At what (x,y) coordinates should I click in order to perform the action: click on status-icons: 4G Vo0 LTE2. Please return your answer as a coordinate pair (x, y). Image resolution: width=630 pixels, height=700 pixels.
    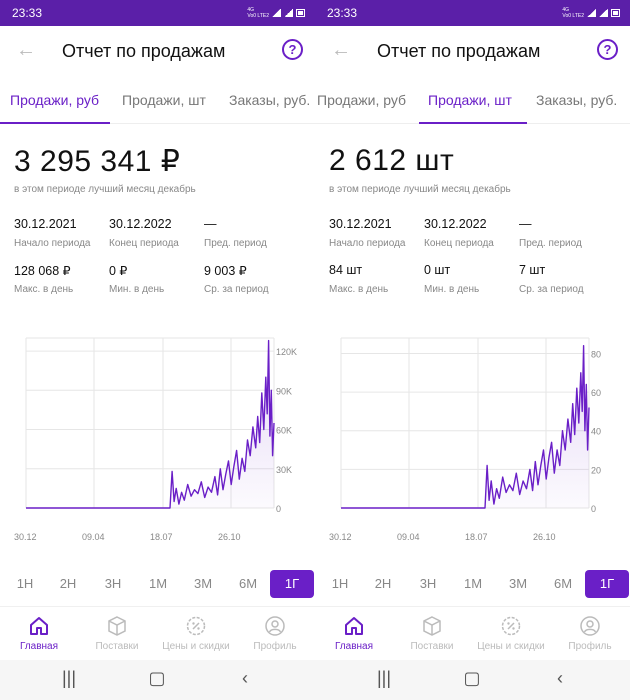
    Looking at the image, I should click on (276, 13).